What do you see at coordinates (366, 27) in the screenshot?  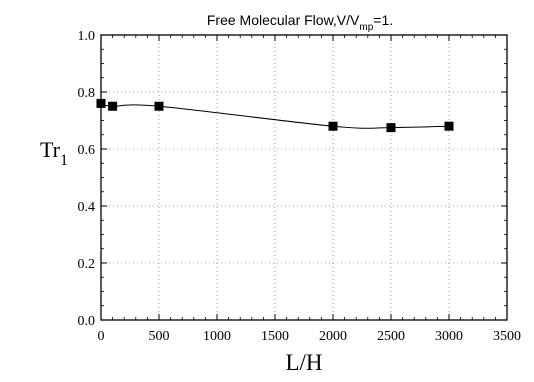 I see `title-subscript: mp` at bounding box center [366, 27].